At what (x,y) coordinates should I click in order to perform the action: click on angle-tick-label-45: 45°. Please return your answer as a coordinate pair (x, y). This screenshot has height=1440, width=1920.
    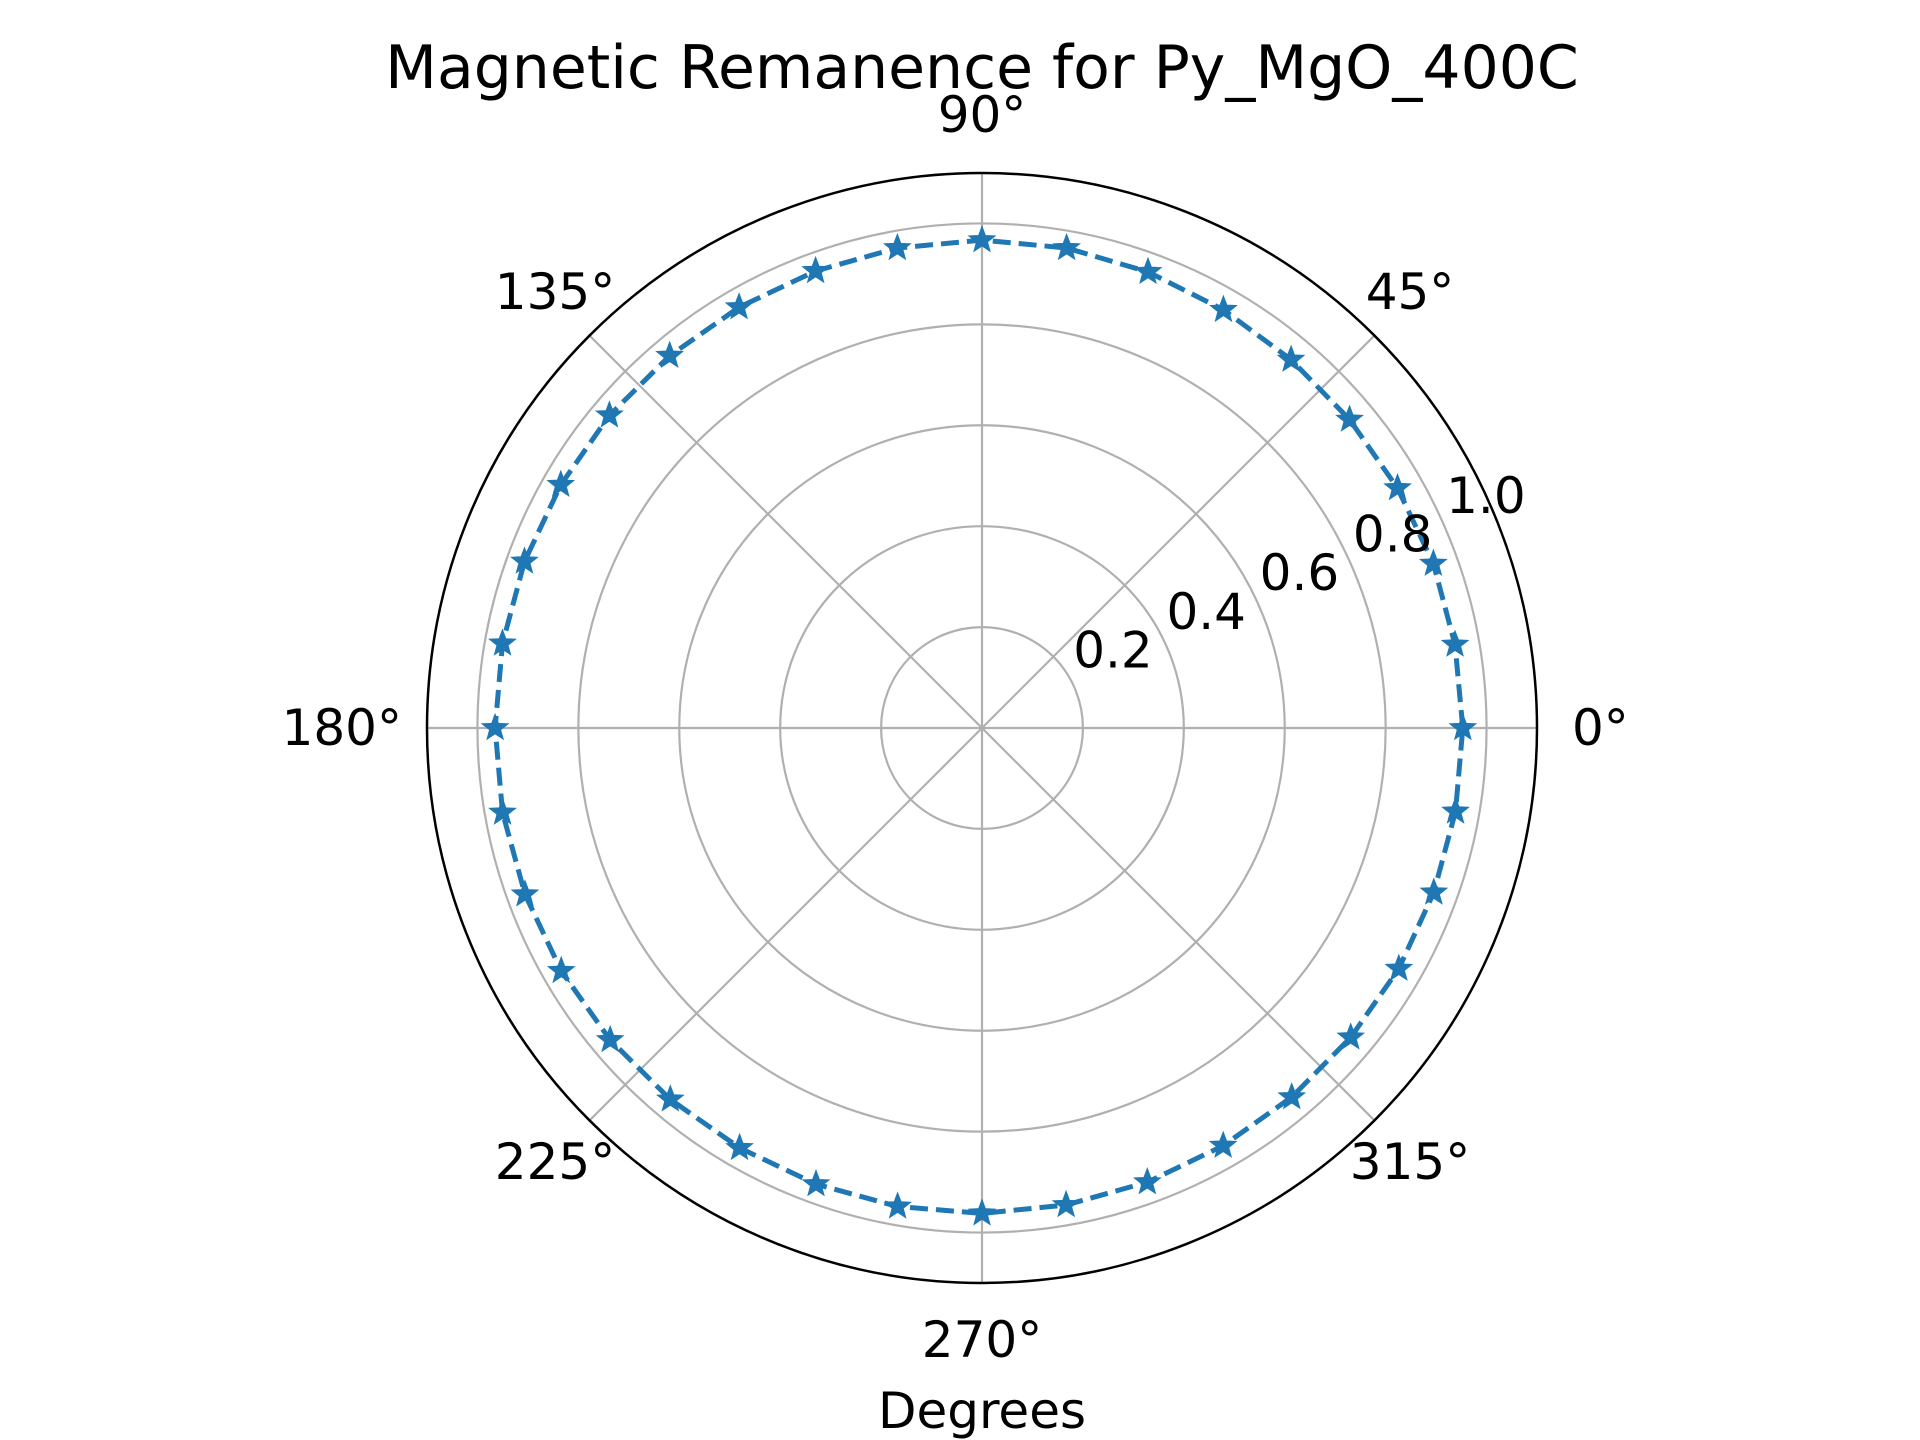
    Looking at the image, I should click on (1410, 292).